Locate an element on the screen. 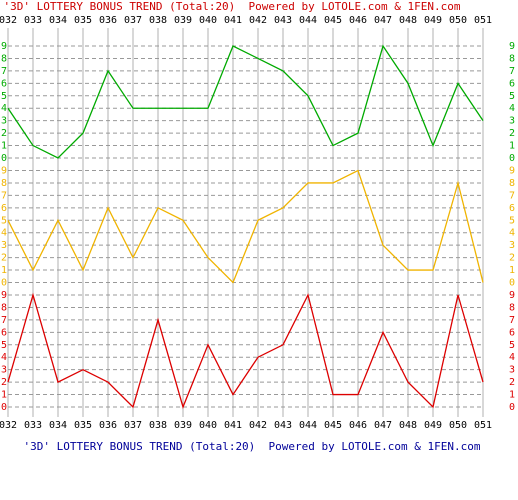 This screenshot has width=518, height=500. x-tick-label-bottom: 049 is located at coordinates (433, 425).